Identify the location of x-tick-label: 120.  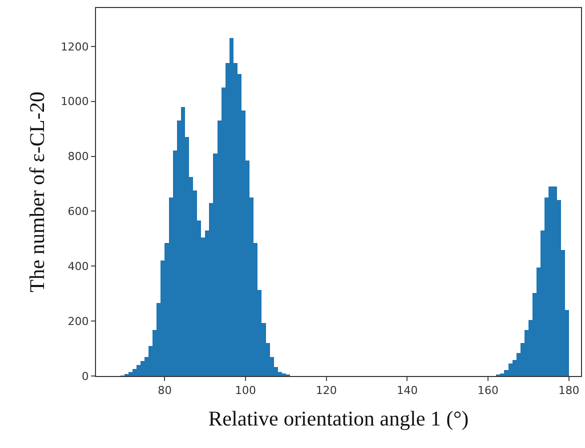
(326, 391).